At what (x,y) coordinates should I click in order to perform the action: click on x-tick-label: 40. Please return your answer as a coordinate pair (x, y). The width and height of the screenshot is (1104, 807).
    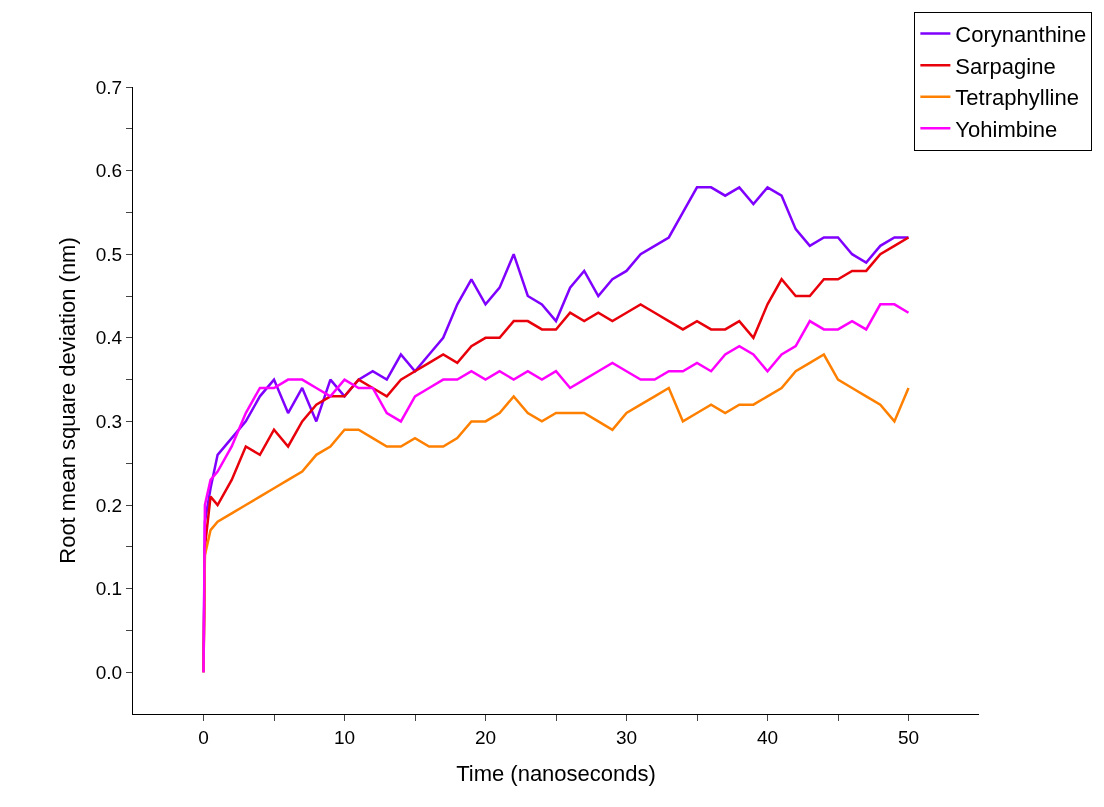
    Looking at the image, I should click on (767, 737).